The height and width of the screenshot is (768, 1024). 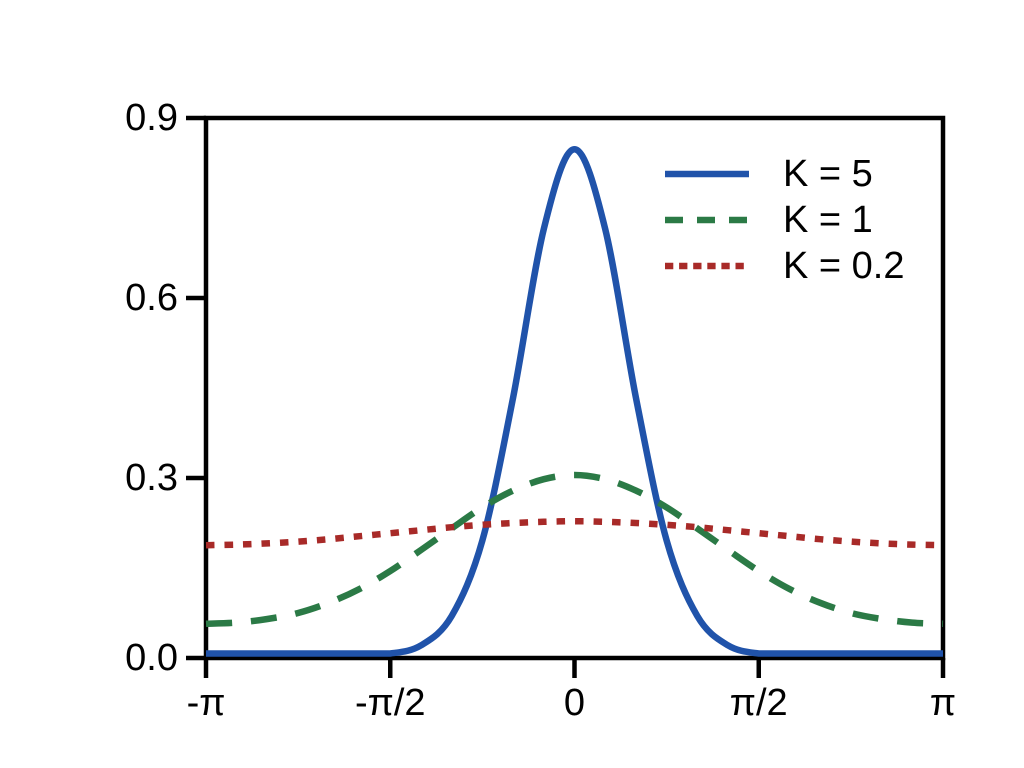 I want to click on legend-entry-k-1: K = 1, so click(x=769, y=220).